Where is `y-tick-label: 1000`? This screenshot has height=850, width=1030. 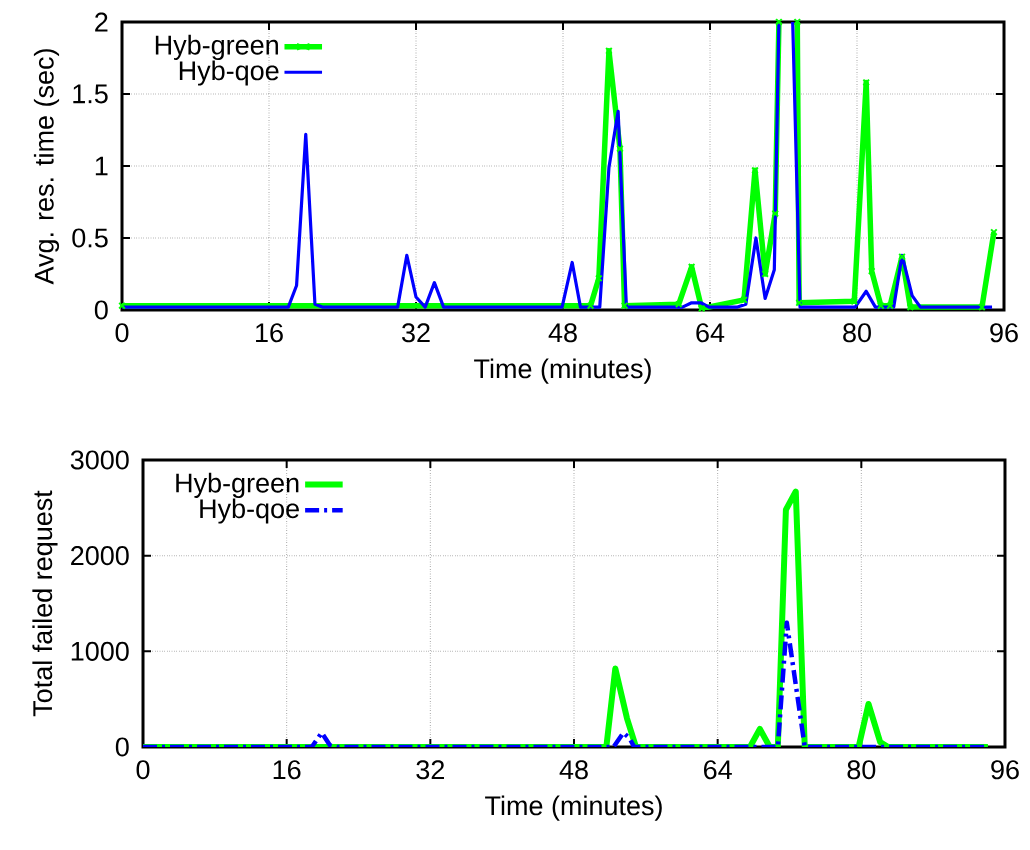 y-tick-label: 1000 is located at coordinates (100, 651).